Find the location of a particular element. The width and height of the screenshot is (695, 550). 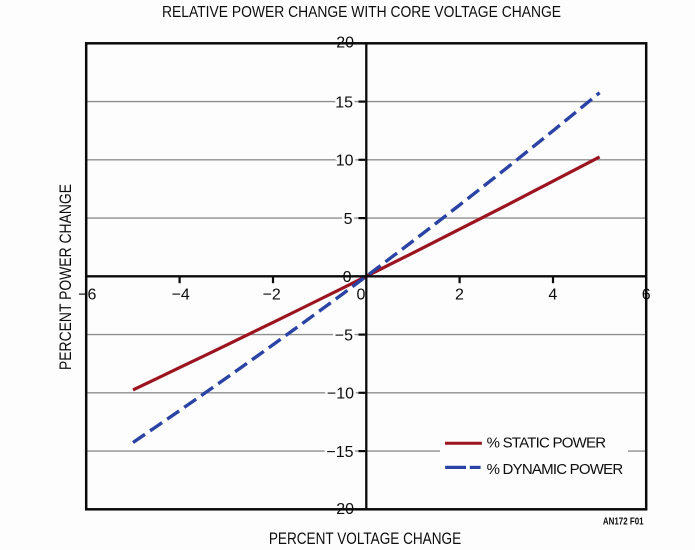

svg-text: −5 is located at coordinates (344, 335).